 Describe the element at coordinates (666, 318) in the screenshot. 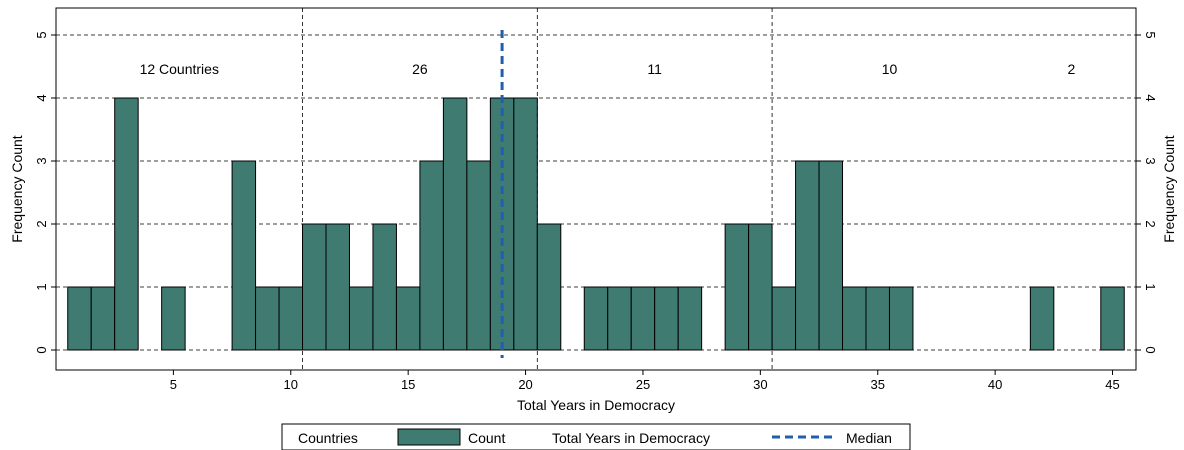

I see `bar-x26` at that location.